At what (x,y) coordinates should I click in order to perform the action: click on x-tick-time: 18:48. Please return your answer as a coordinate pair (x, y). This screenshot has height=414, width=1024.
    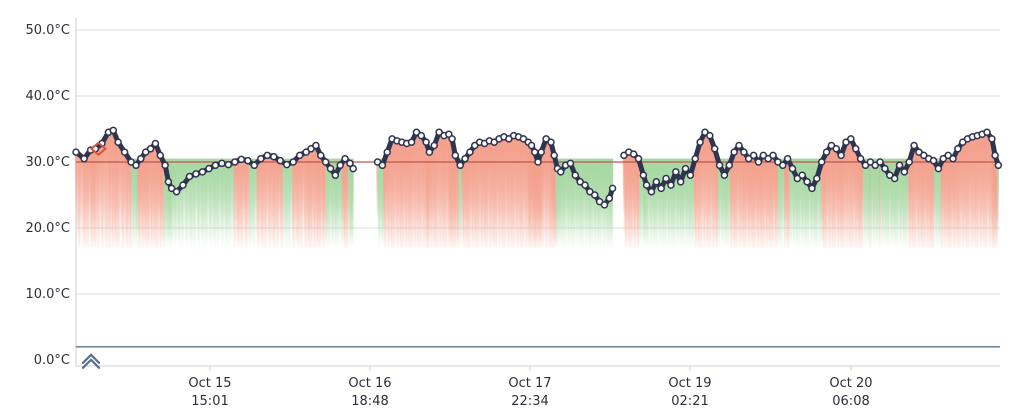
    Looking at the image, I should click on (369, 401).